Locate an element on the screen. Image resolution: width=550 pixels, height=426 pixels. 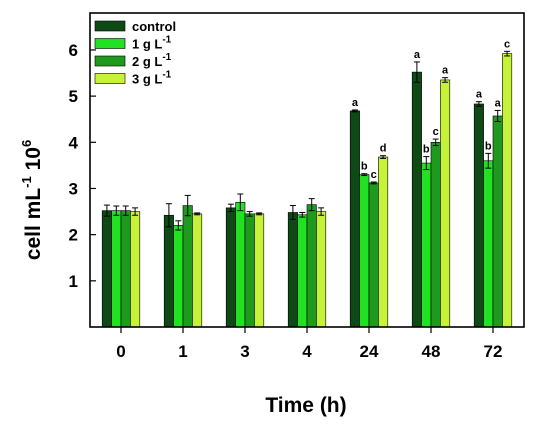
sig-label-4-48: a is located at coordinates (445, 71).